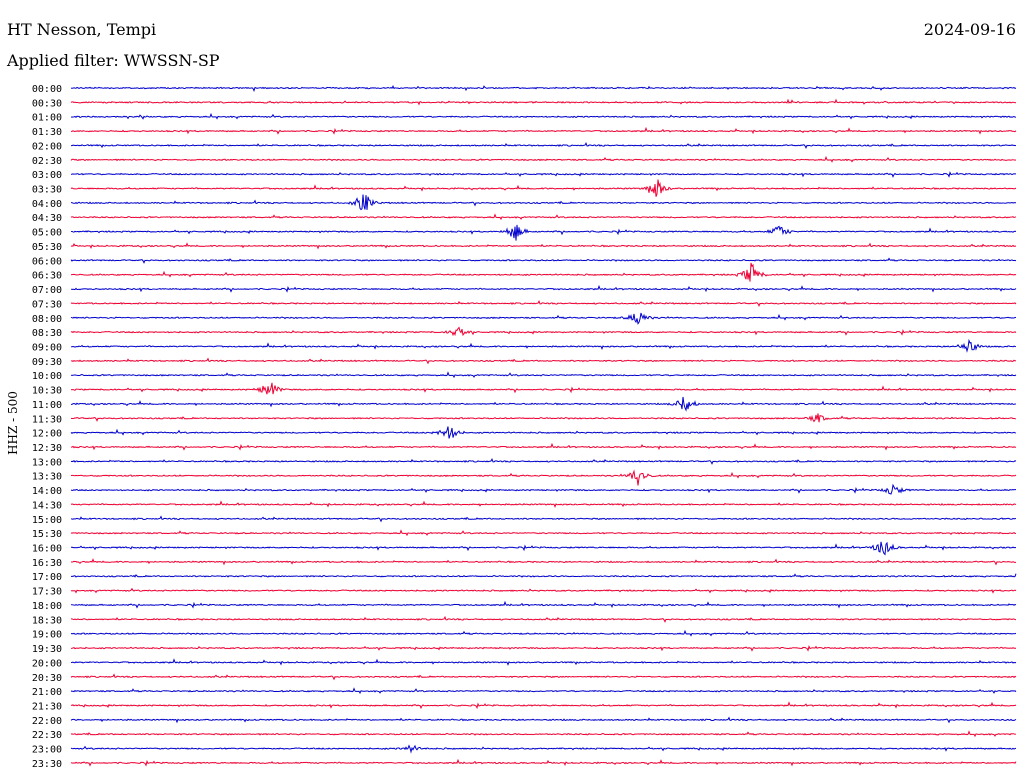 The width and height of the screenshot is (1024, 780). What do you see at coordinates (47, 103) in the screenshot?
I see `time-tick-label: 00:30` at bounding box center [47, 103].